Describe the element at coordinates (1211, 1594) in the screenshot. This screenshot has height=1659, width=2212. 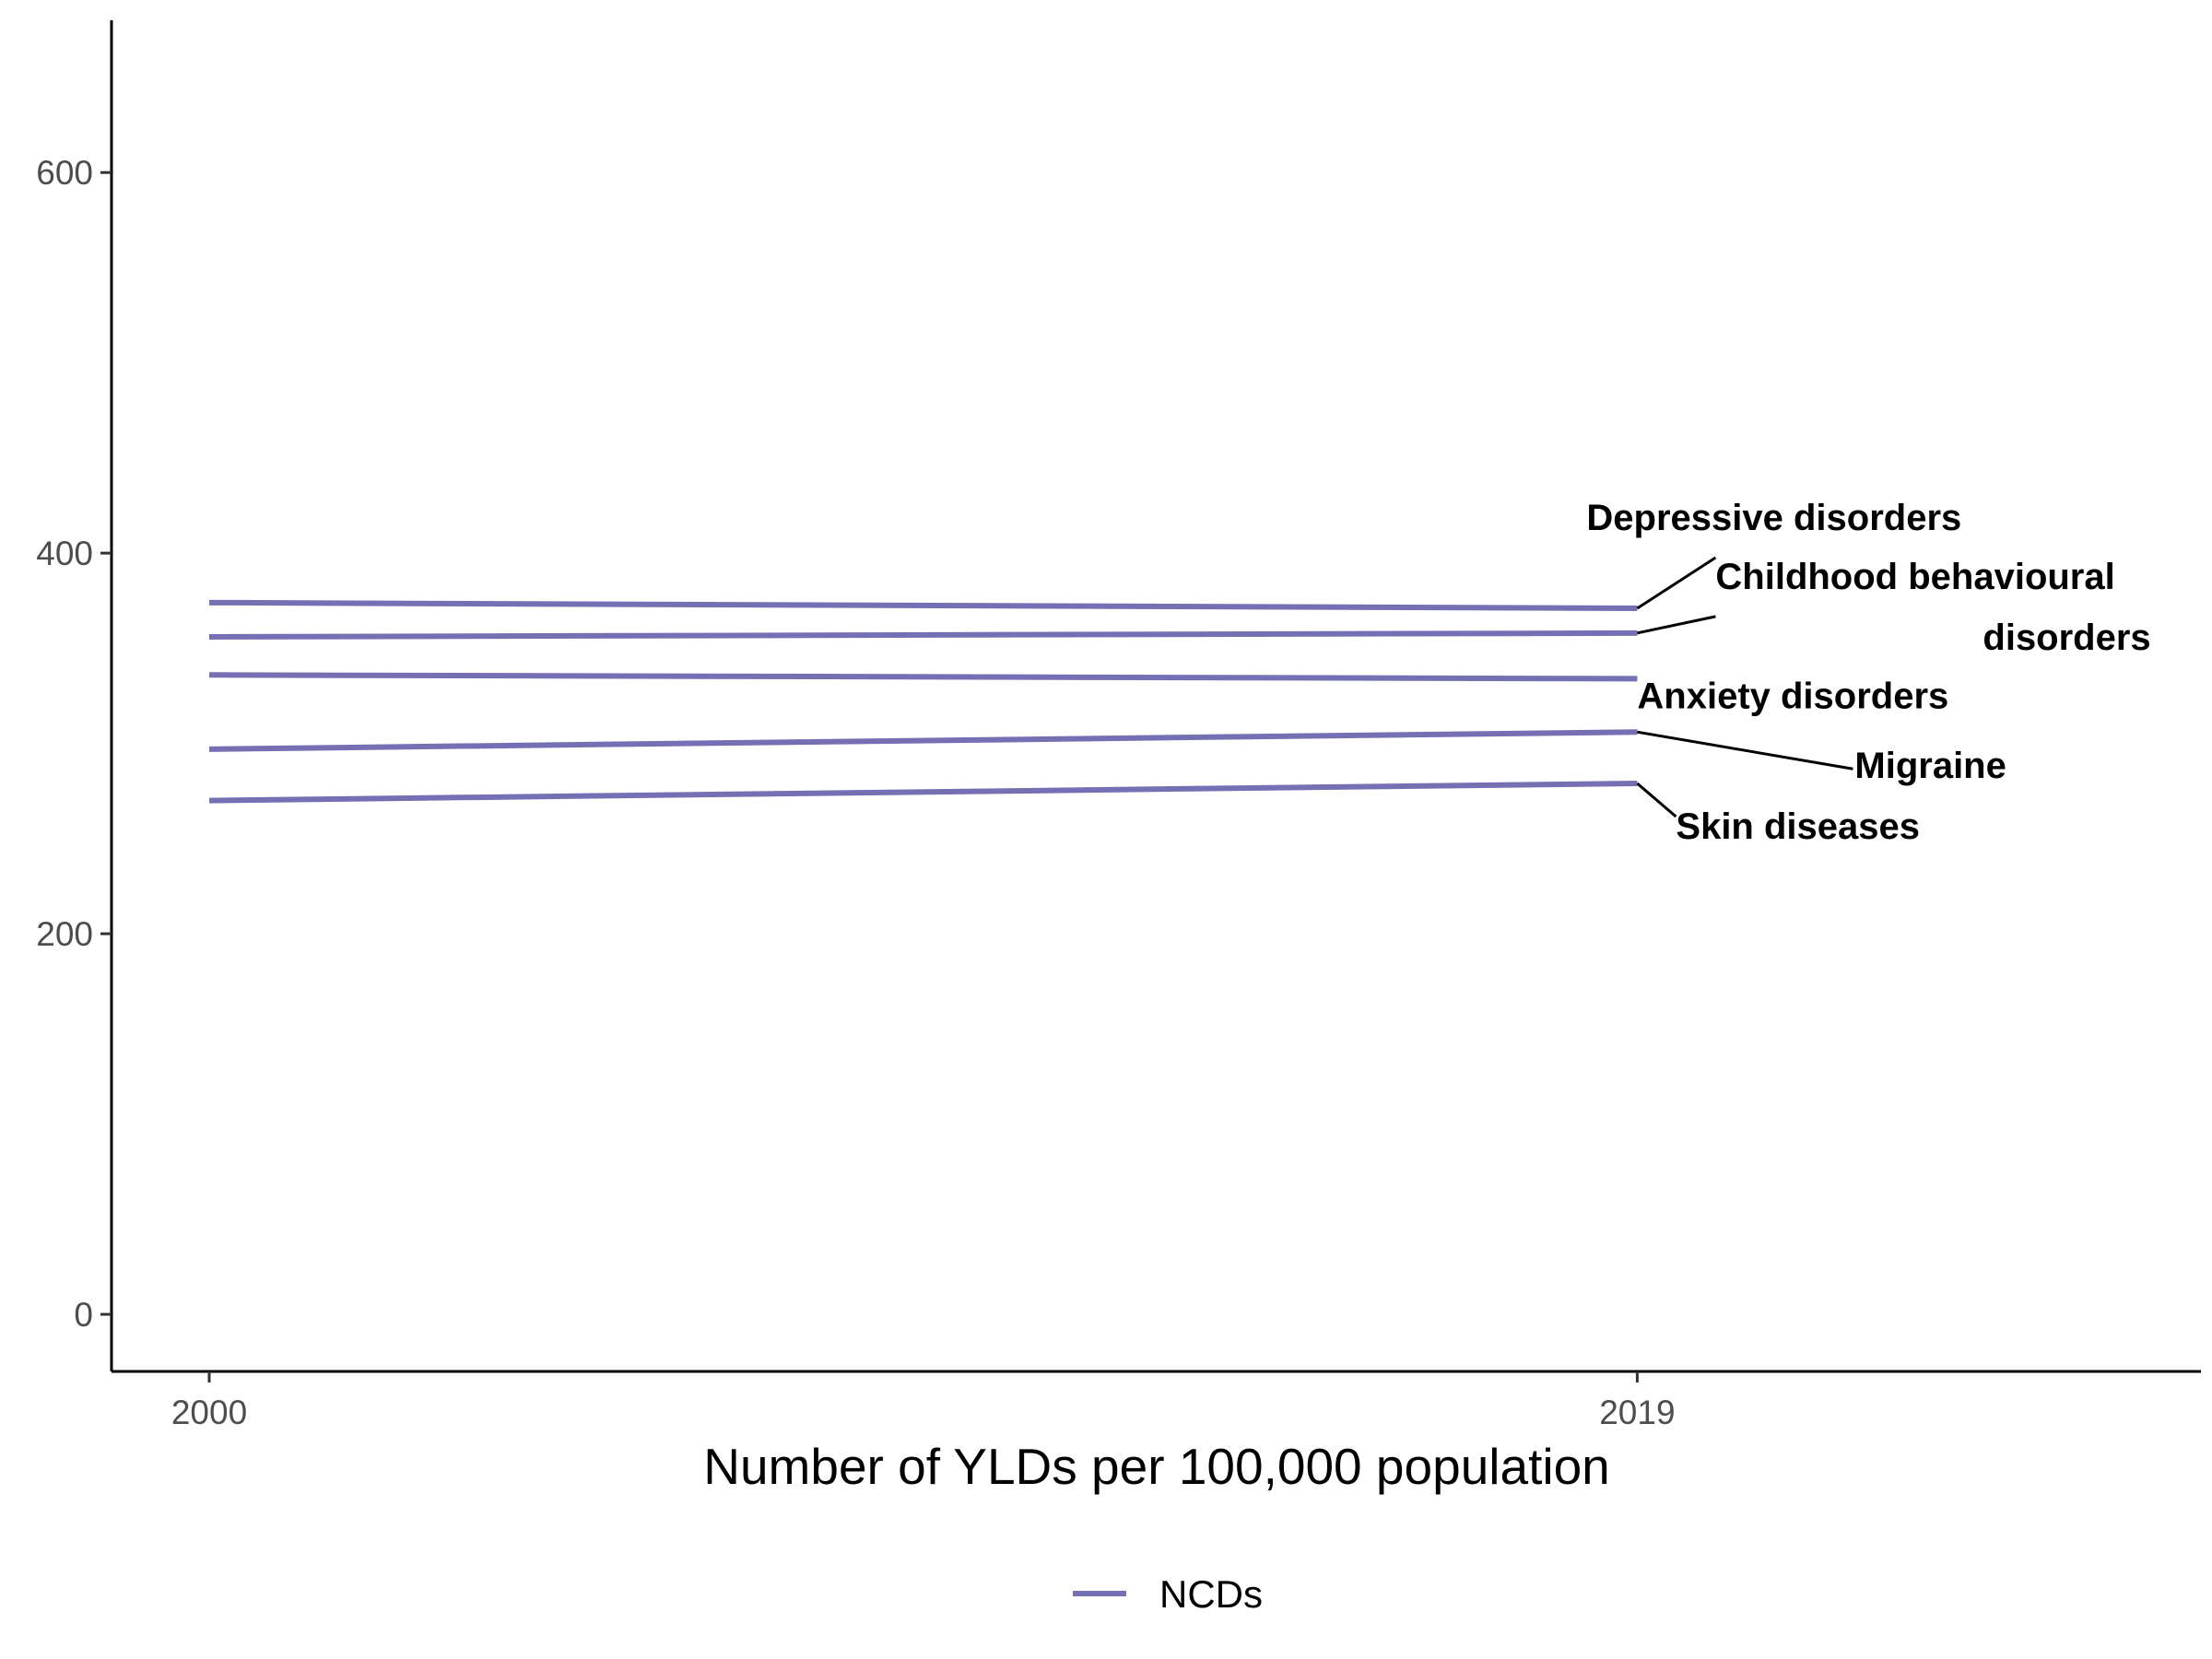
I see `legend-label: NCDs` at that location.